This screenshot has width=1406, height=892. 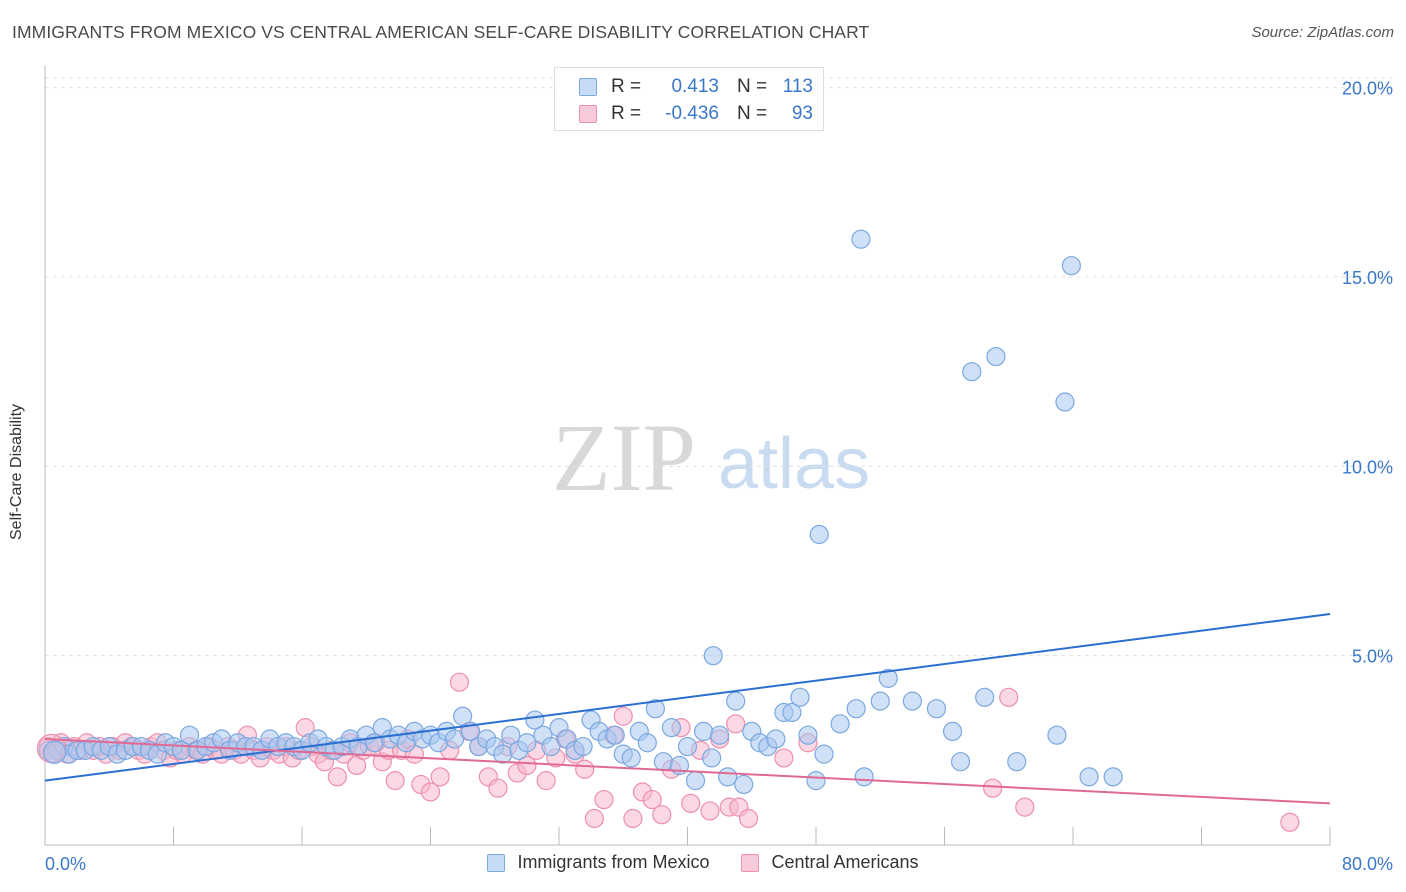 What do you see at coordinates (624, 457) in the screenshot?
I see `watermark-zip: ZIP` at bounding box center [624, 457].